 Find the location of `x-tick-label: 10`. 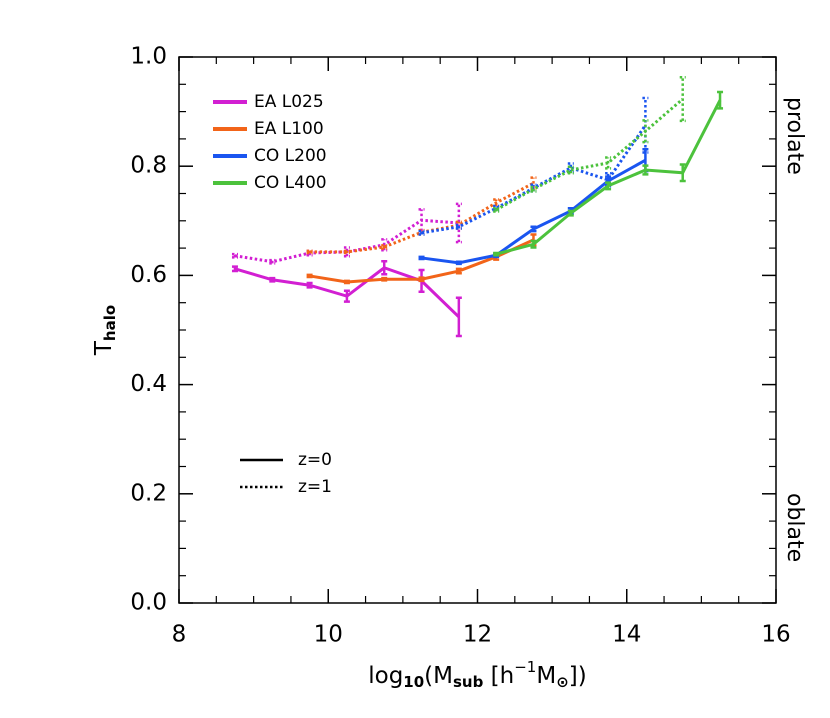

x-tick-label: 10 is located at coordinates (328, 635).